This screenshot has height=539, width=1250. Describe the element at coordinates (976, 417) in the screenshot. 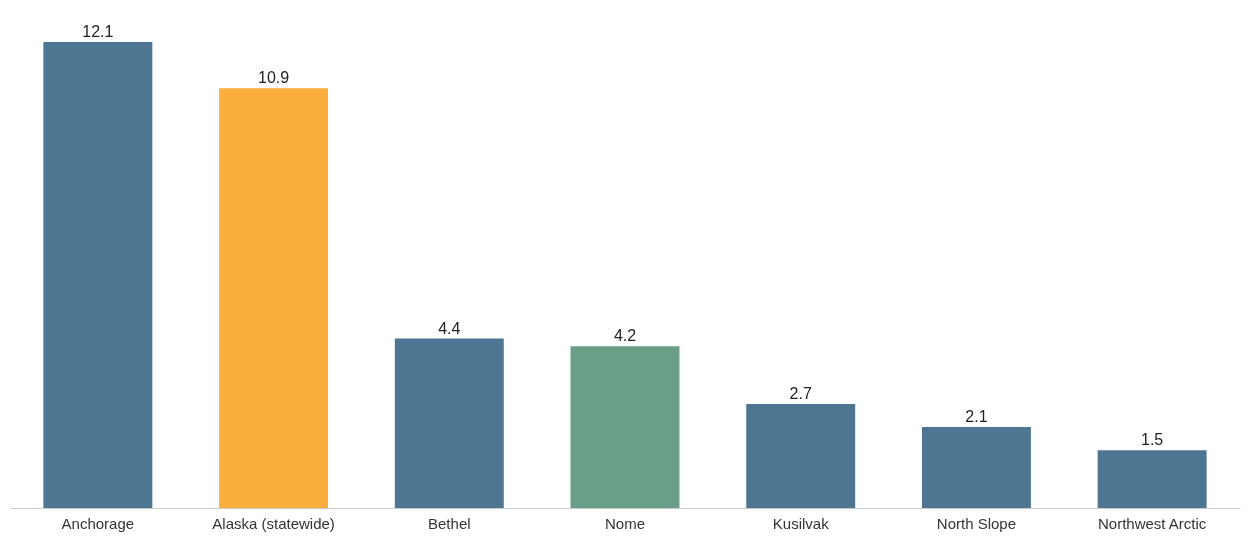

I see `data-label: 2.1` at that location.